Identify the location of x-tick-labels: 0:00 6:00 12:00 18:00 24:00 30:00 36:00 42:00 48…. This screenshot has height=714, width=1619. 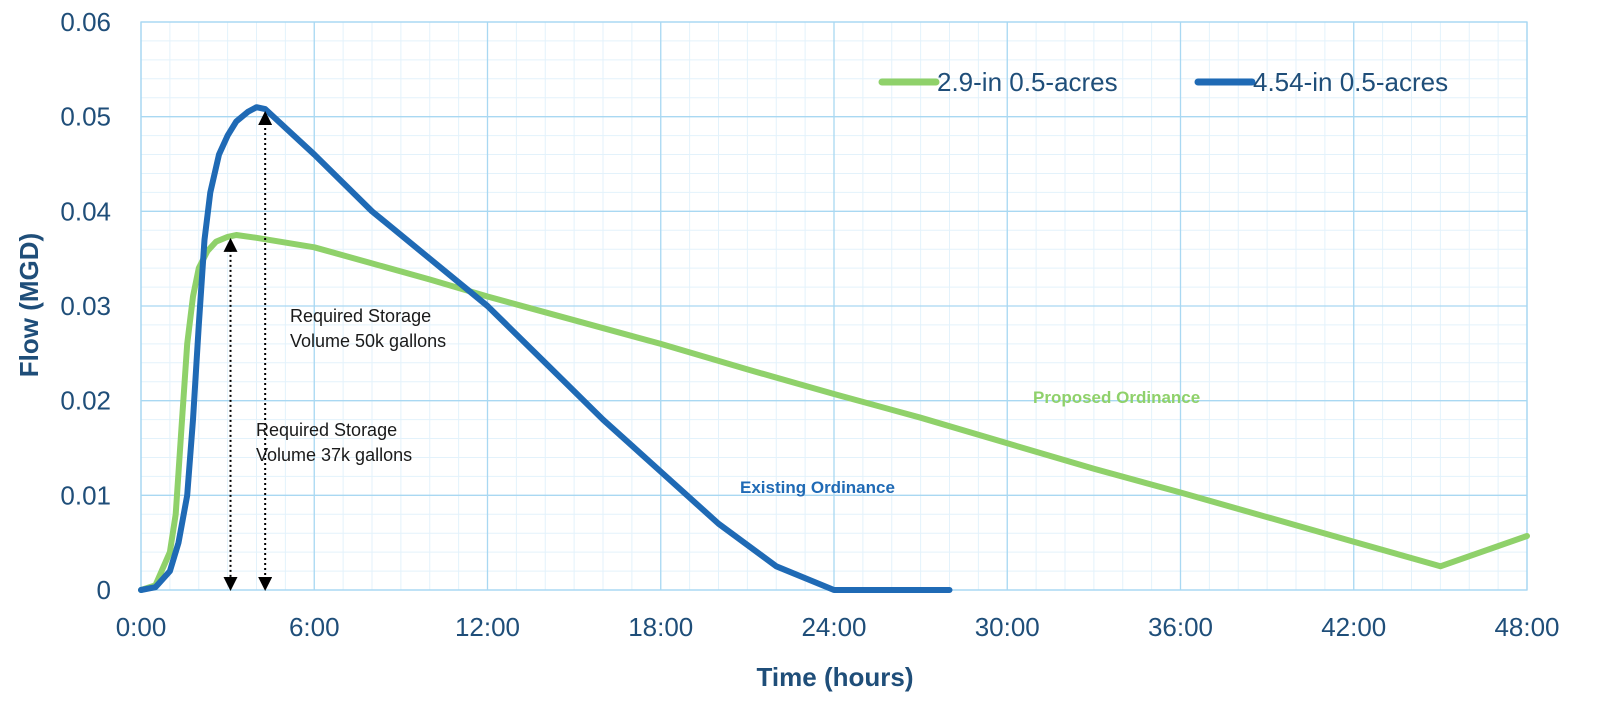
(838, 627).